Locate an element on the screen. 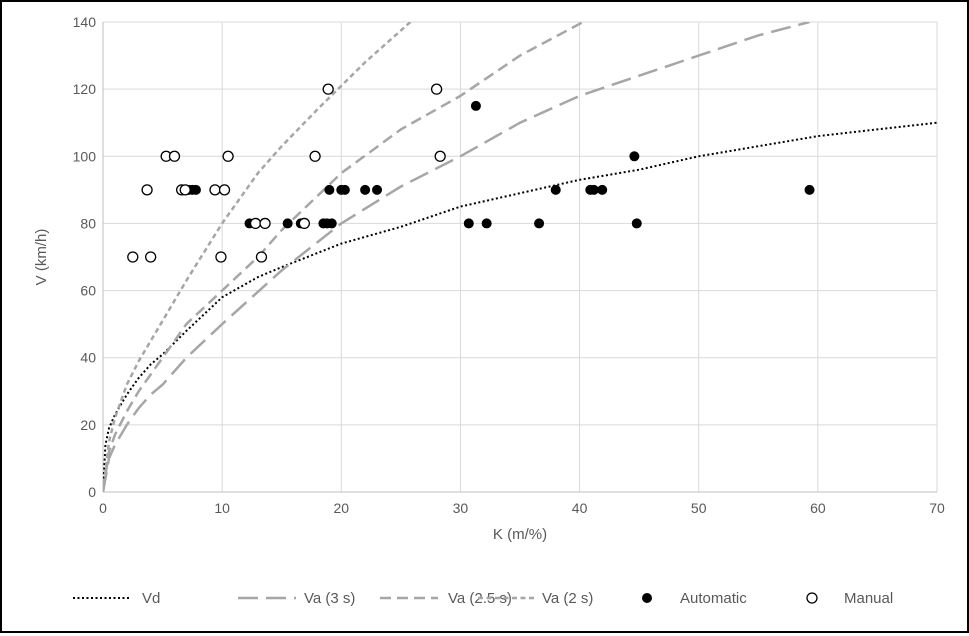 The image size is (969, 636). x-tick-label: 70 is located at coordinates (937, 508).